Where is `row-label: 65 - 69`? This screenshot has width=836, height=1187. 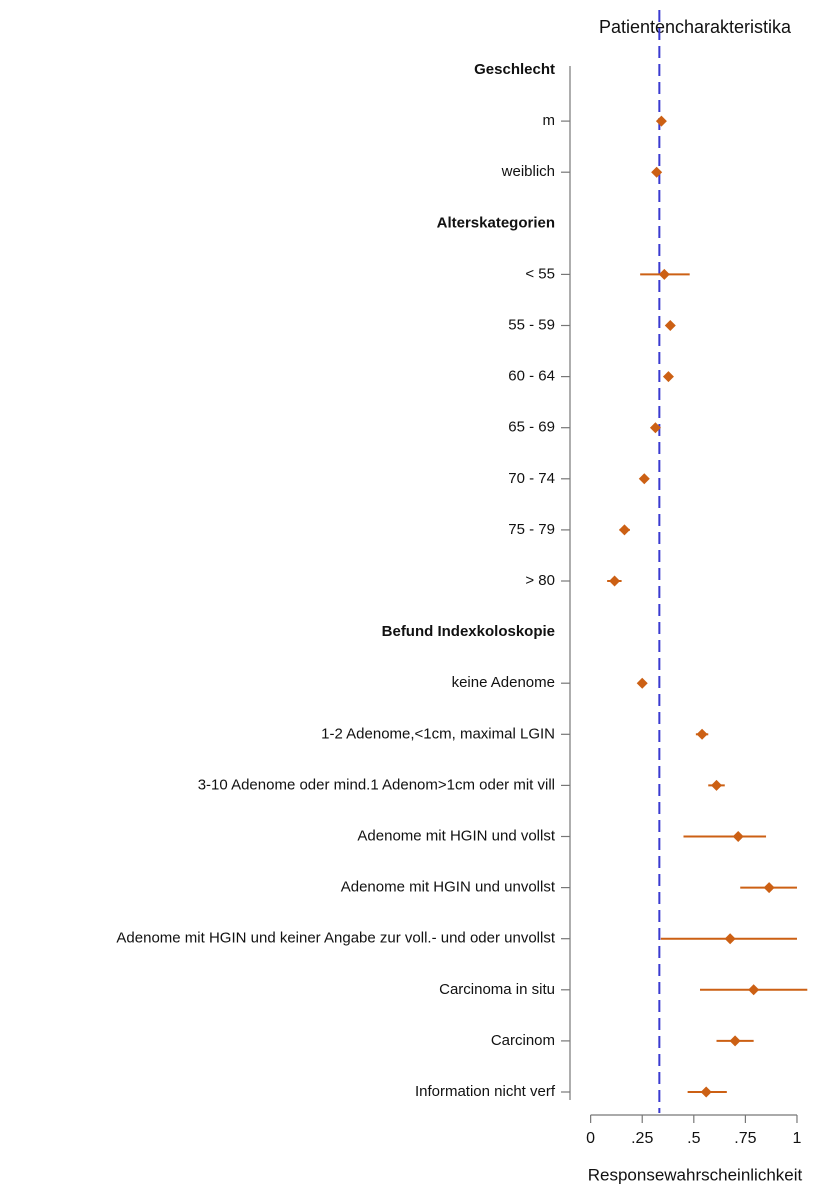 row-label: 65 - 69 is located at coordinates (531, 427).